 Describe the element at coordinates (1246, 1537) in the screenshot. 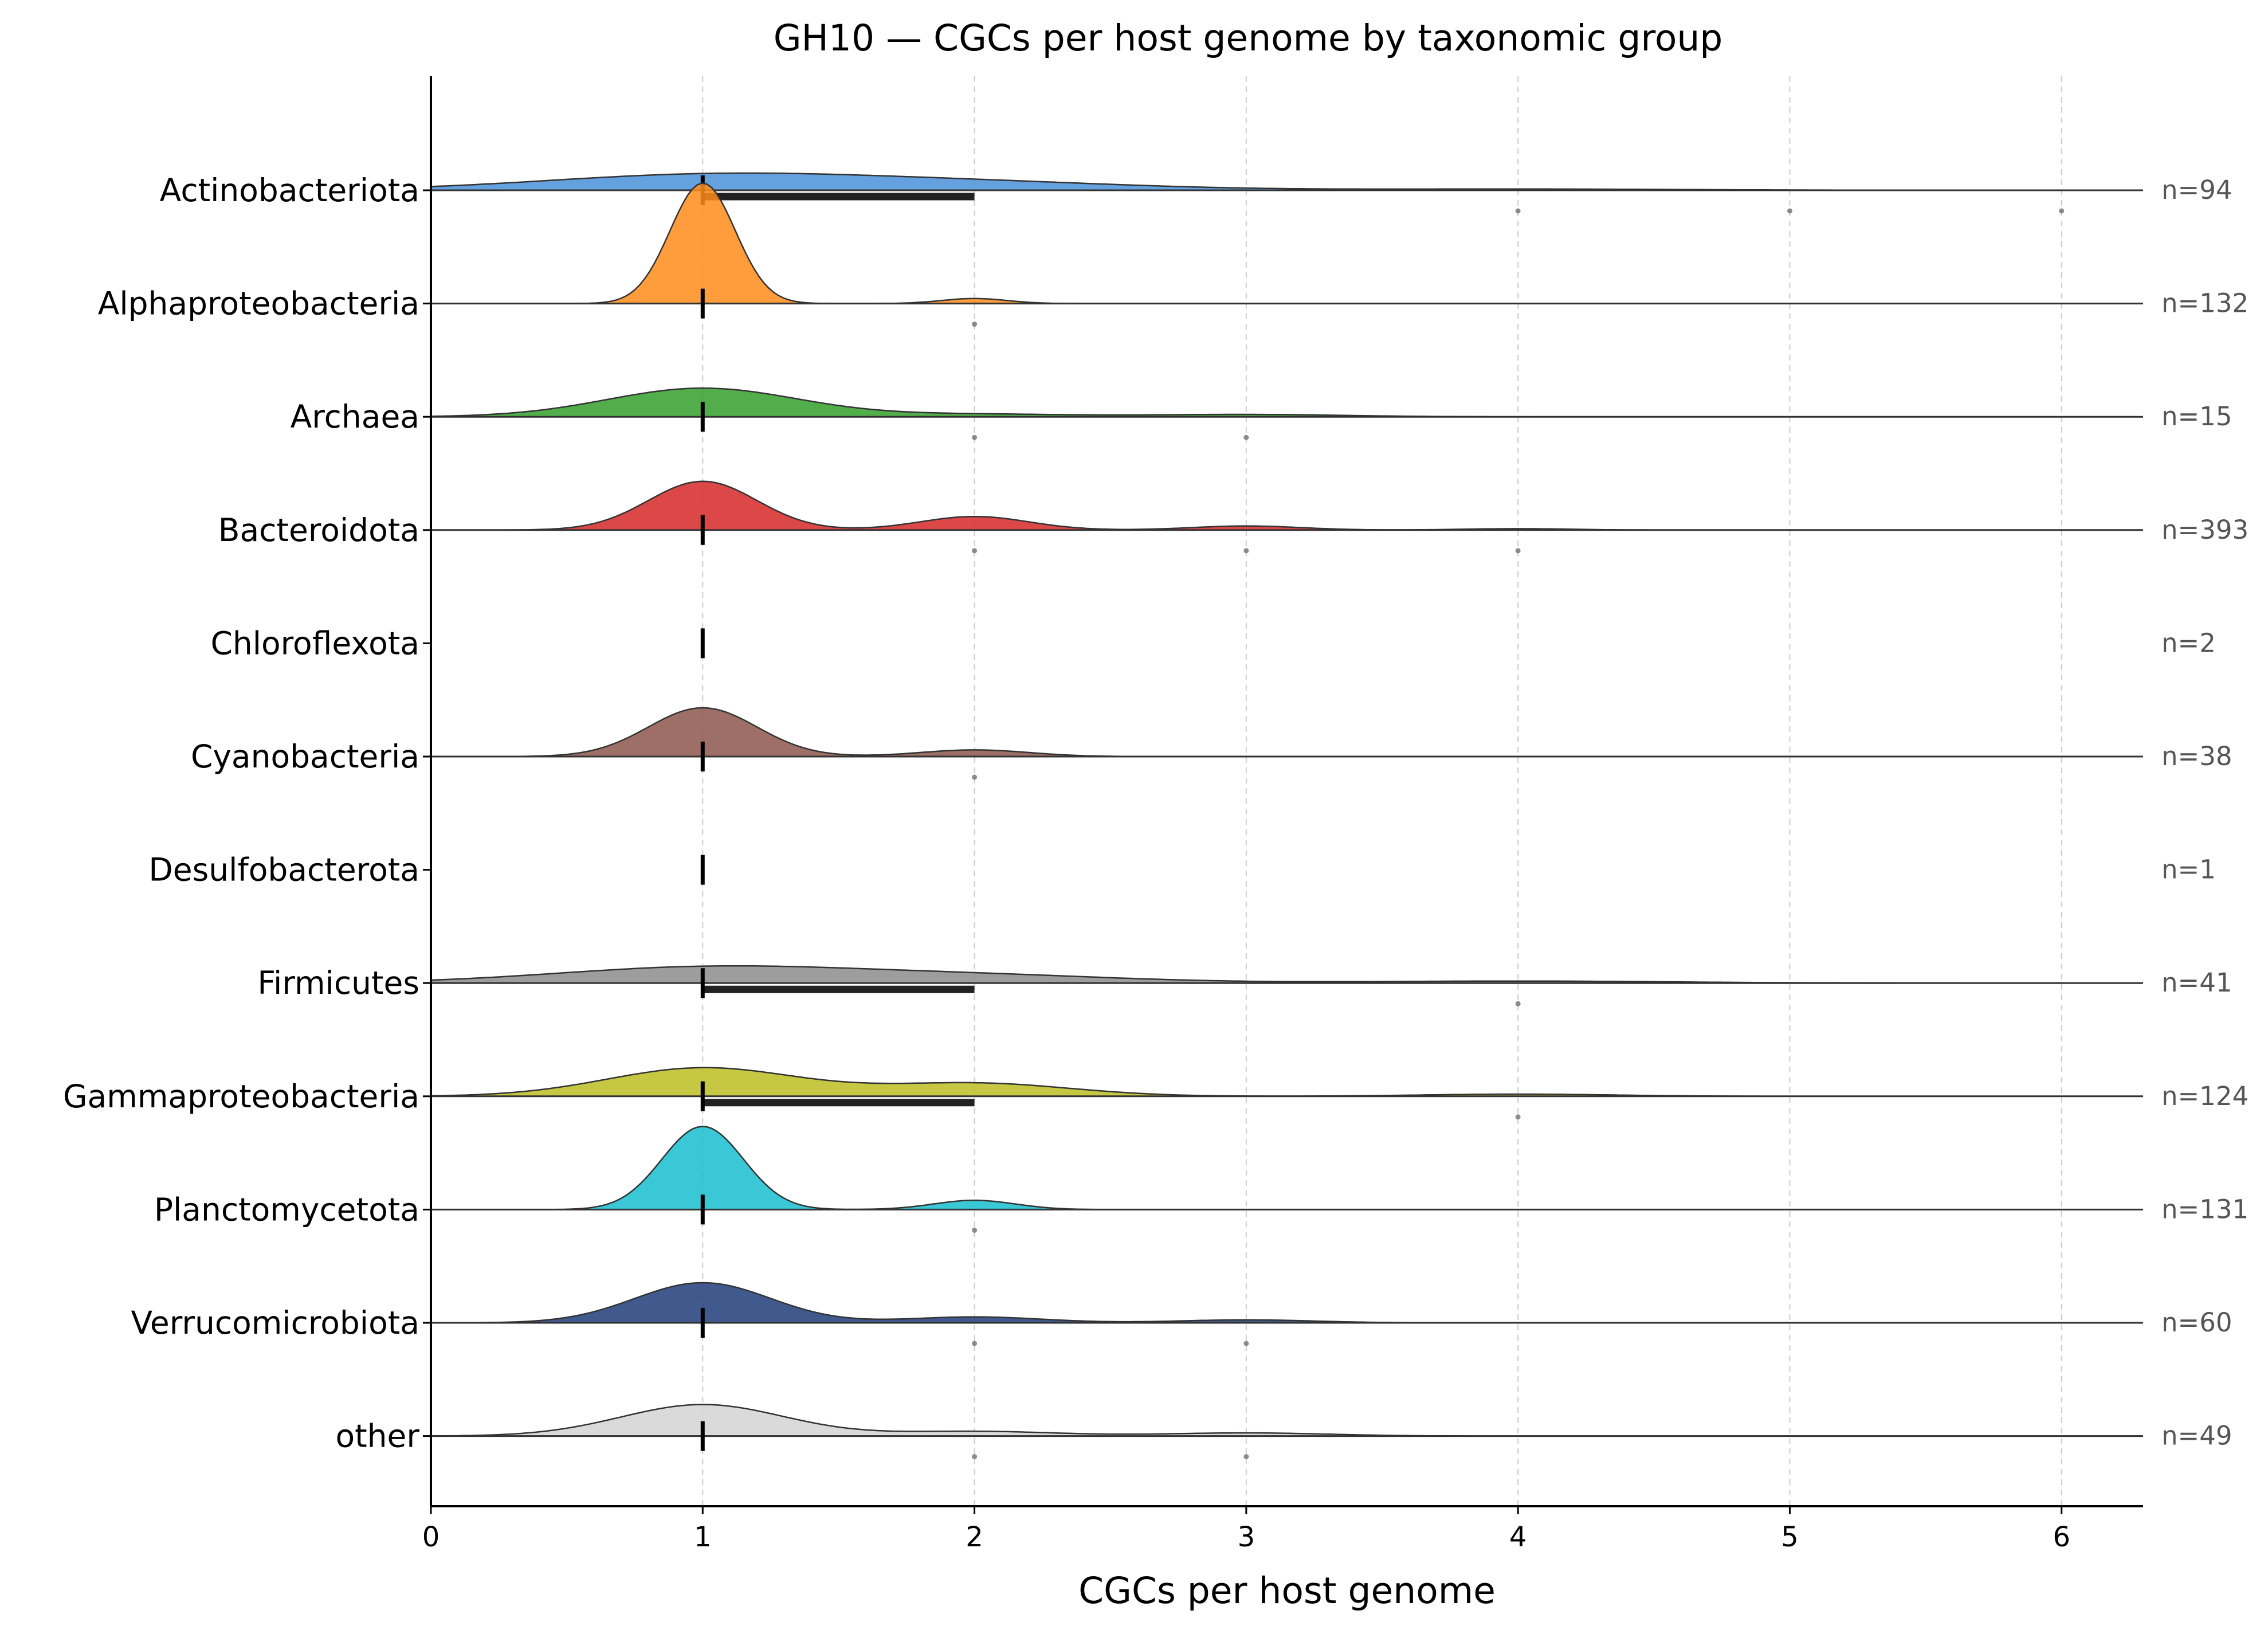

I see `x-tick-label: 3` at that location.